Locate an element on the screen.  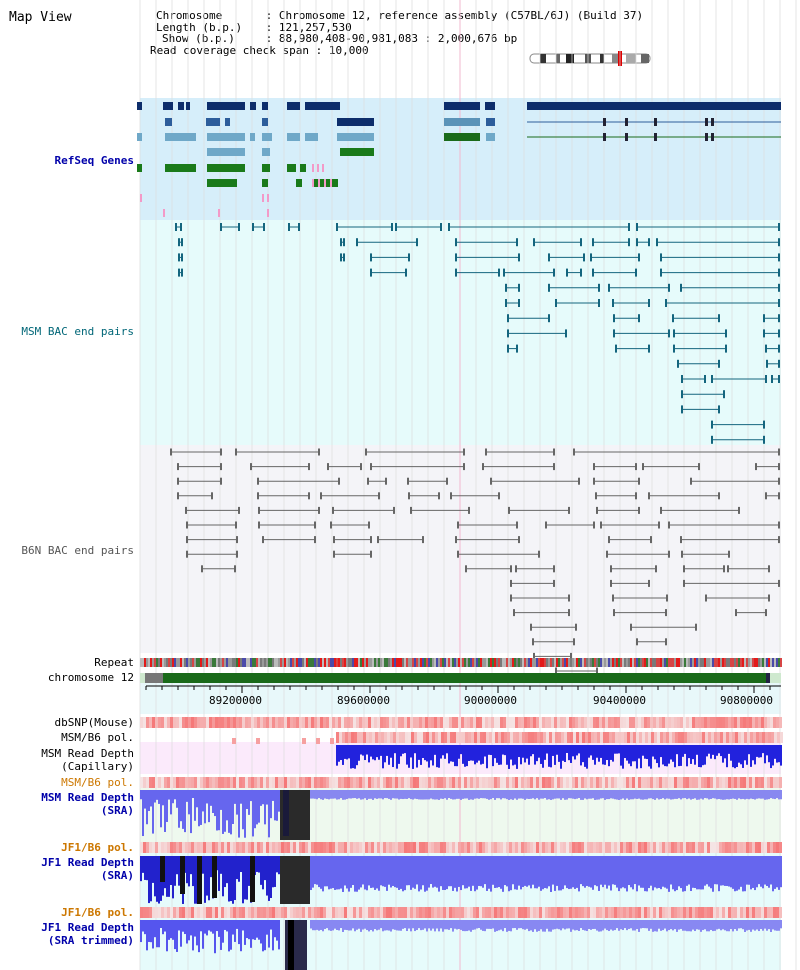
chromosome-ideogram is located at coordinates (590, 58).